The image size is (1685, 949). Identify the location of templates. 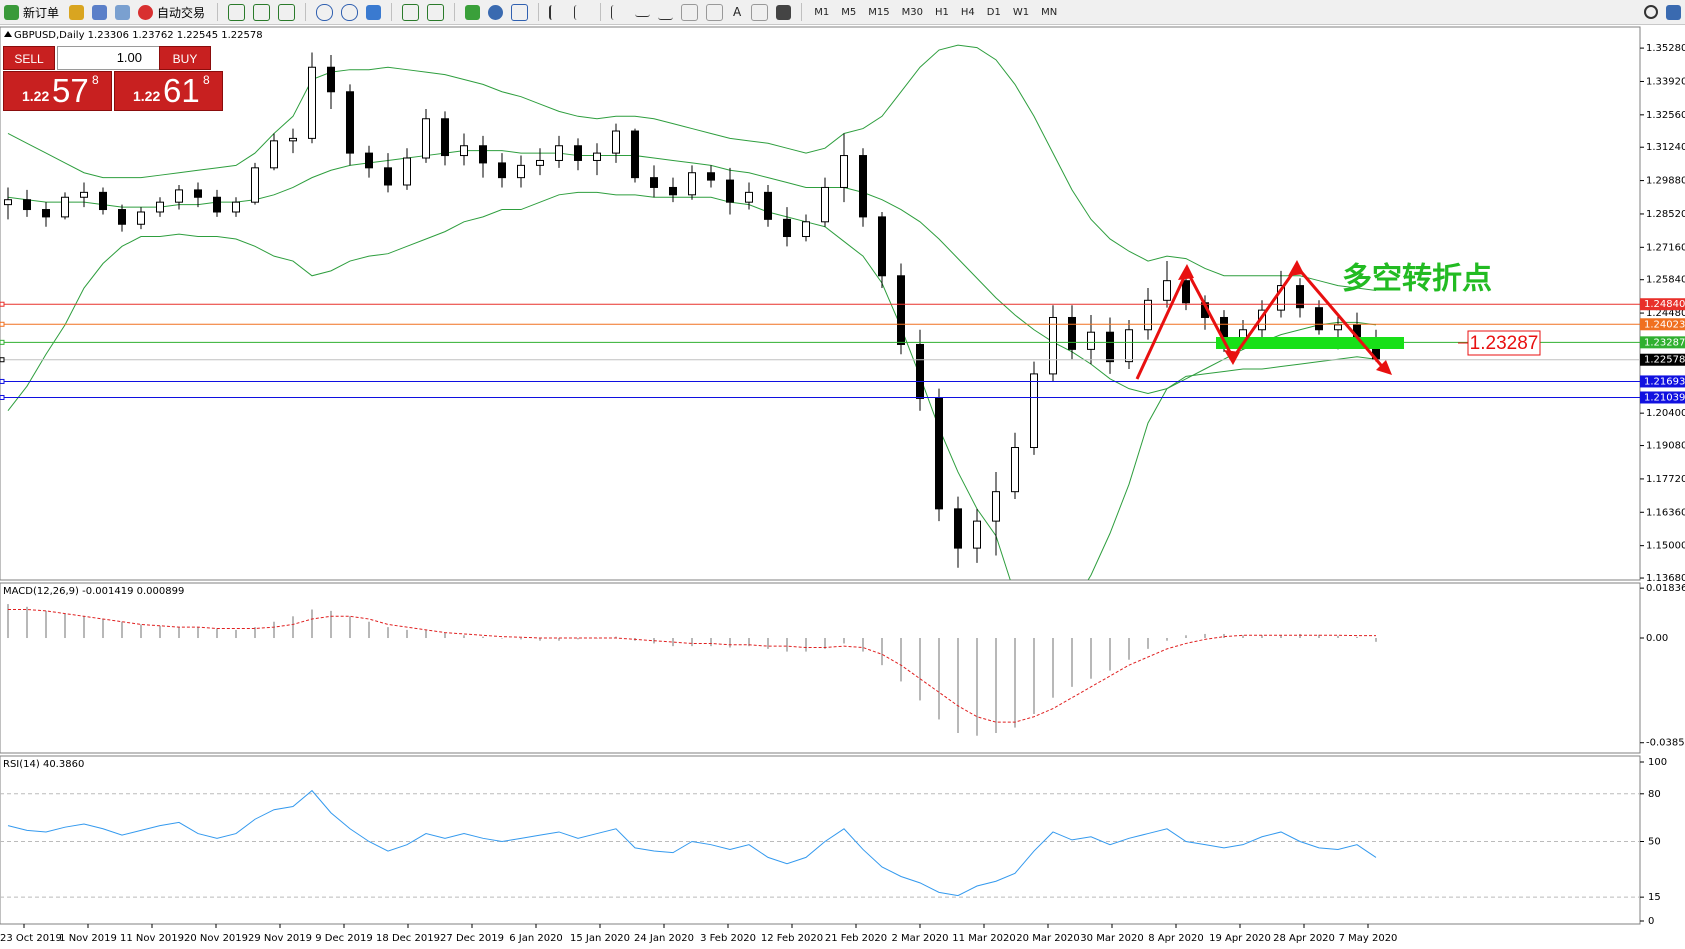
(520, 12).